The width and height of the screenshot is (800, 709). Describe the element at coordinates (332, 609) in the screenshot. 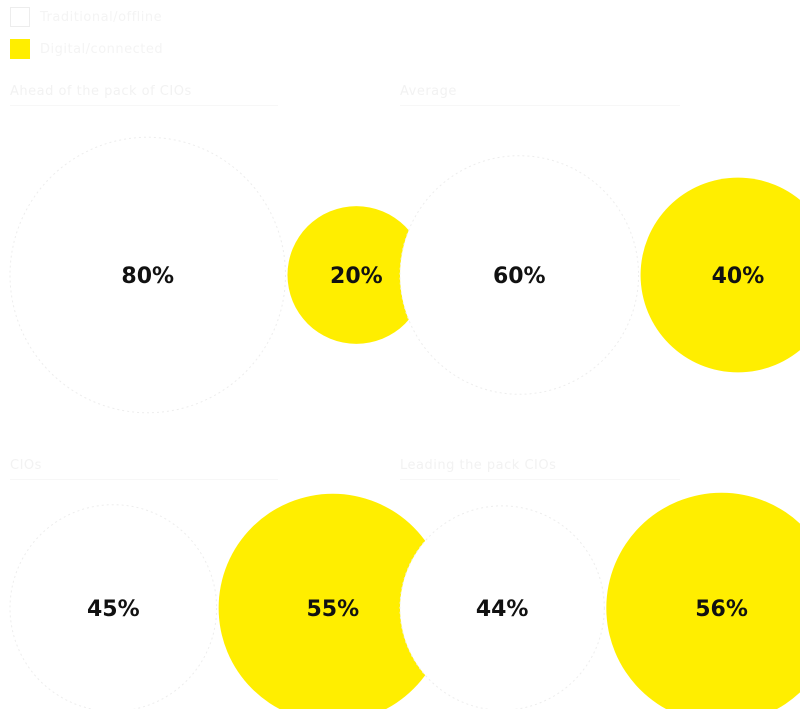

I see `bubble-label-cios-digital: 55%` at that location.